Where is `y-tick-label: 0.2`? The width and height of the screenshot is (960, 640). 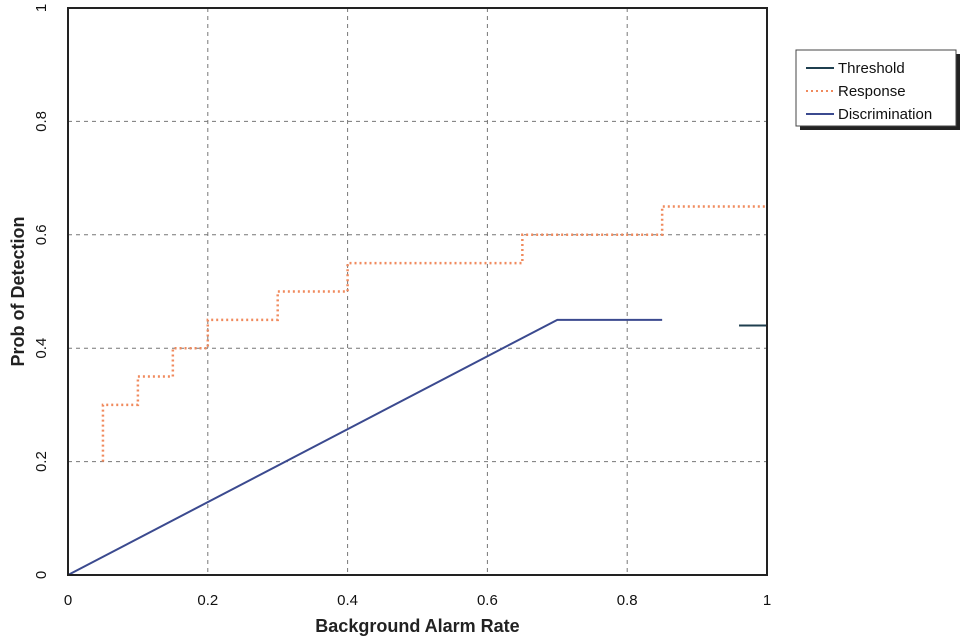 y-tick-label: 0.2 is located at coordinates (41, 461).